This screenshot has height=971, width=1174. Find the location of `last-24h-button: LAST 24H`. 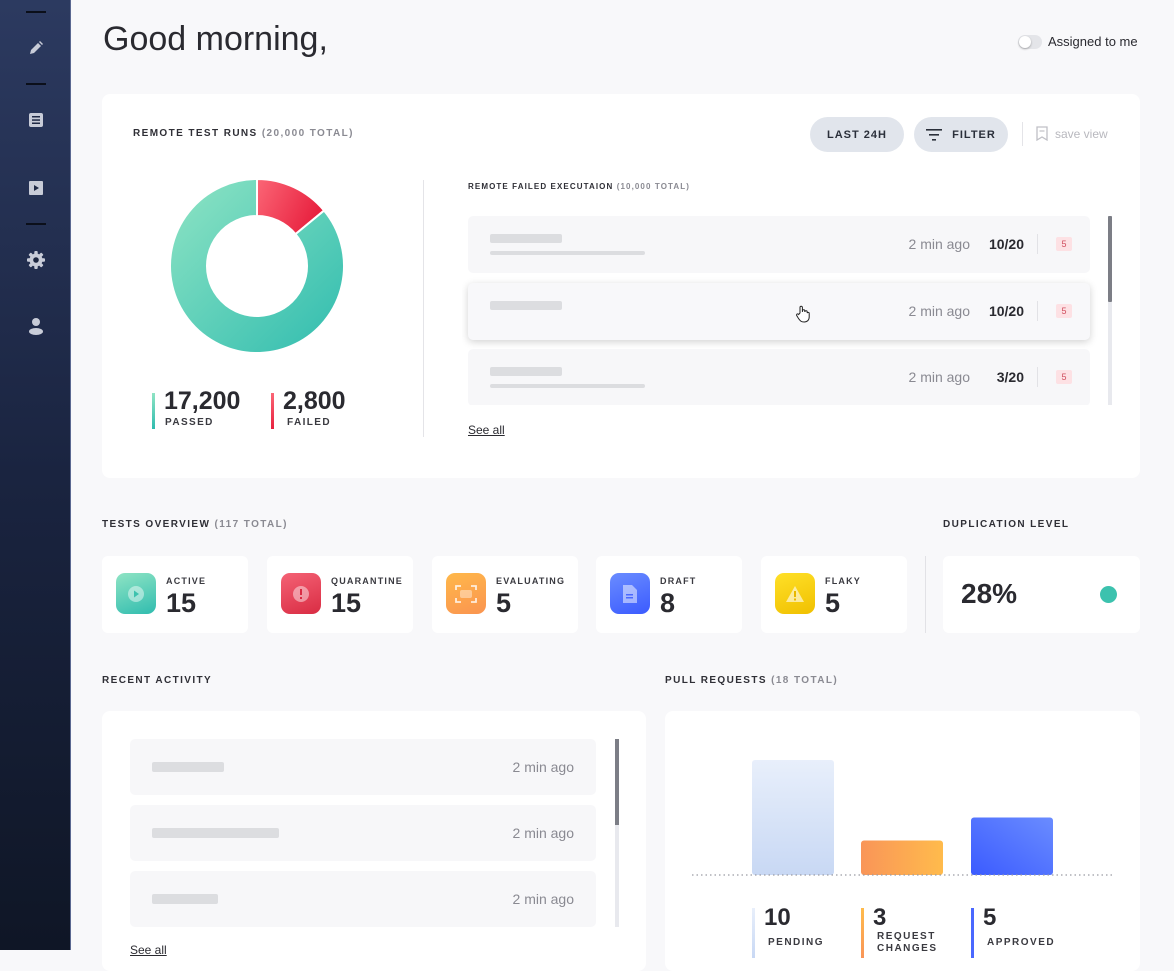

last-24h-button: LAST 24H is located at coordinates (857, 134).